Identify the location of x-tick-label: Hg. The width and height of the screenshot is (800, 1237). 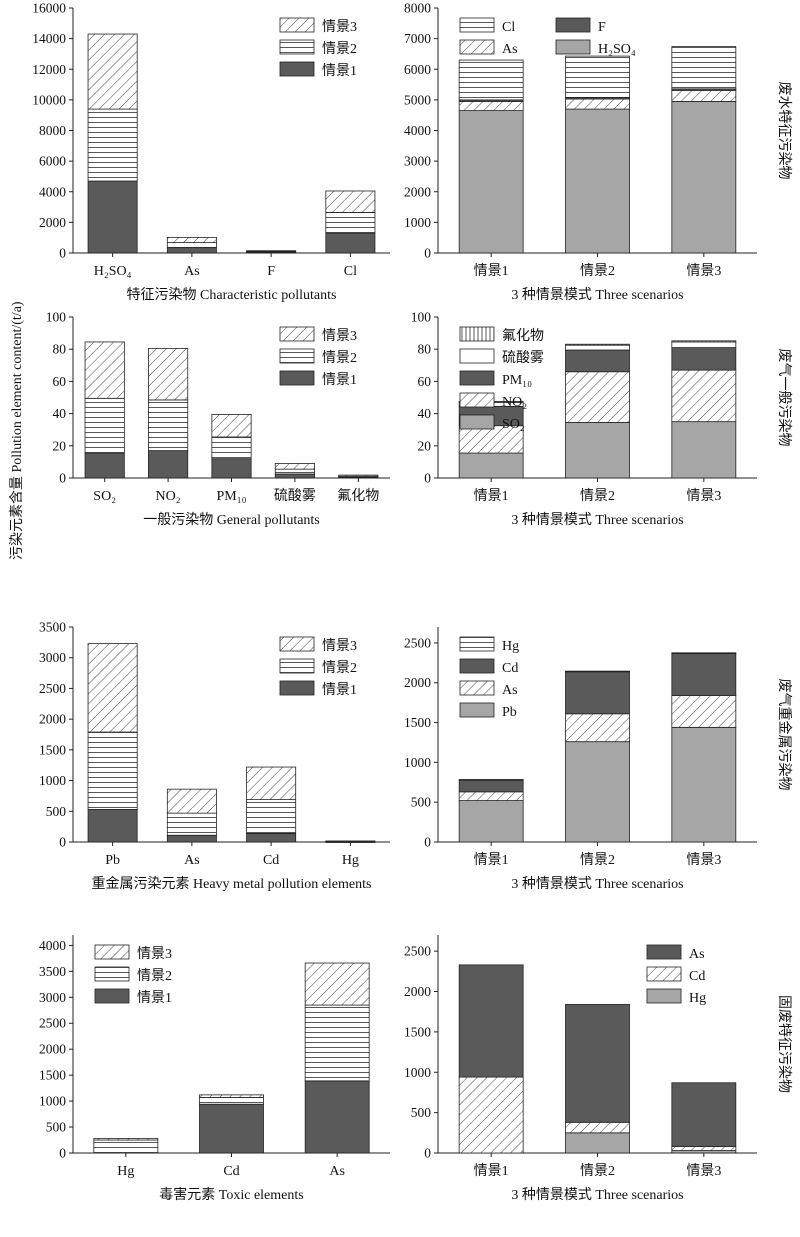
(350, 860).